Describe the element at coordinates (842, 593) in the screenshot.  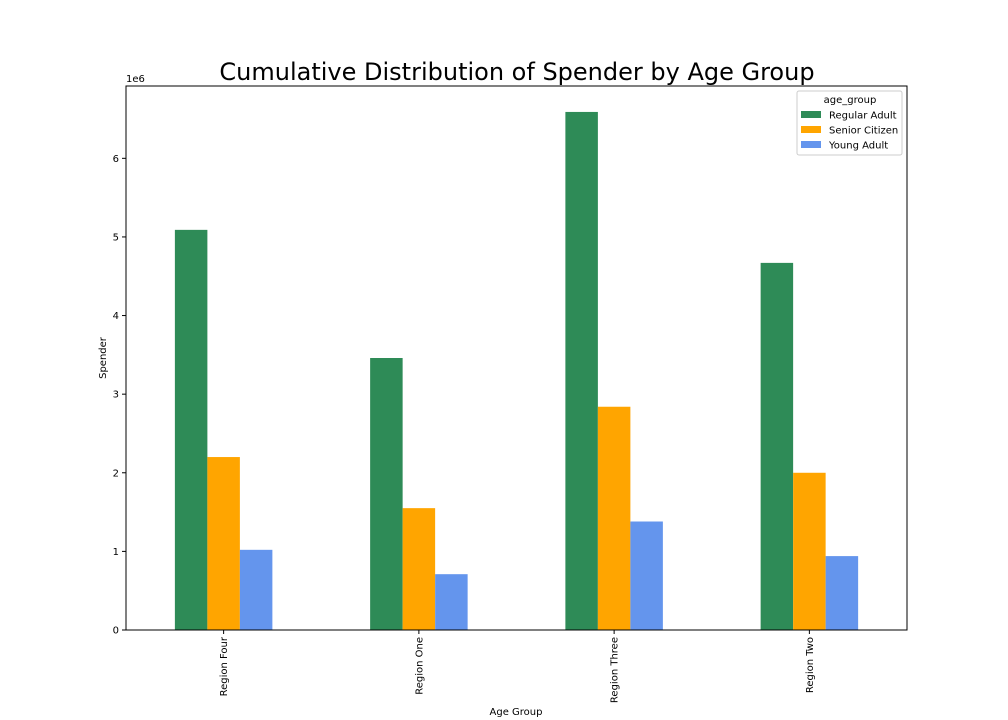
I see `bar-young-adult-region-two` at that location.